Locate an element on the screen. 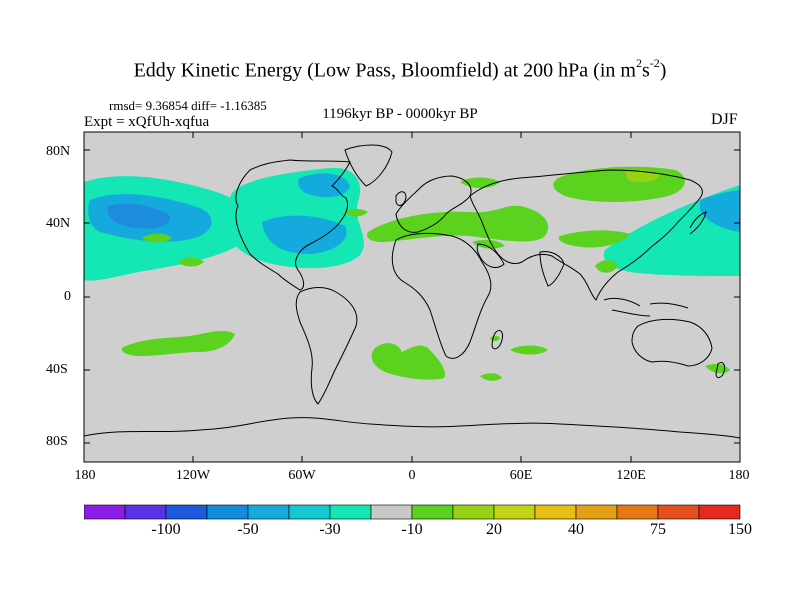 The height and width of the screenshot is (600, 800). madagascar-coast is located at coordinates (497, 339).